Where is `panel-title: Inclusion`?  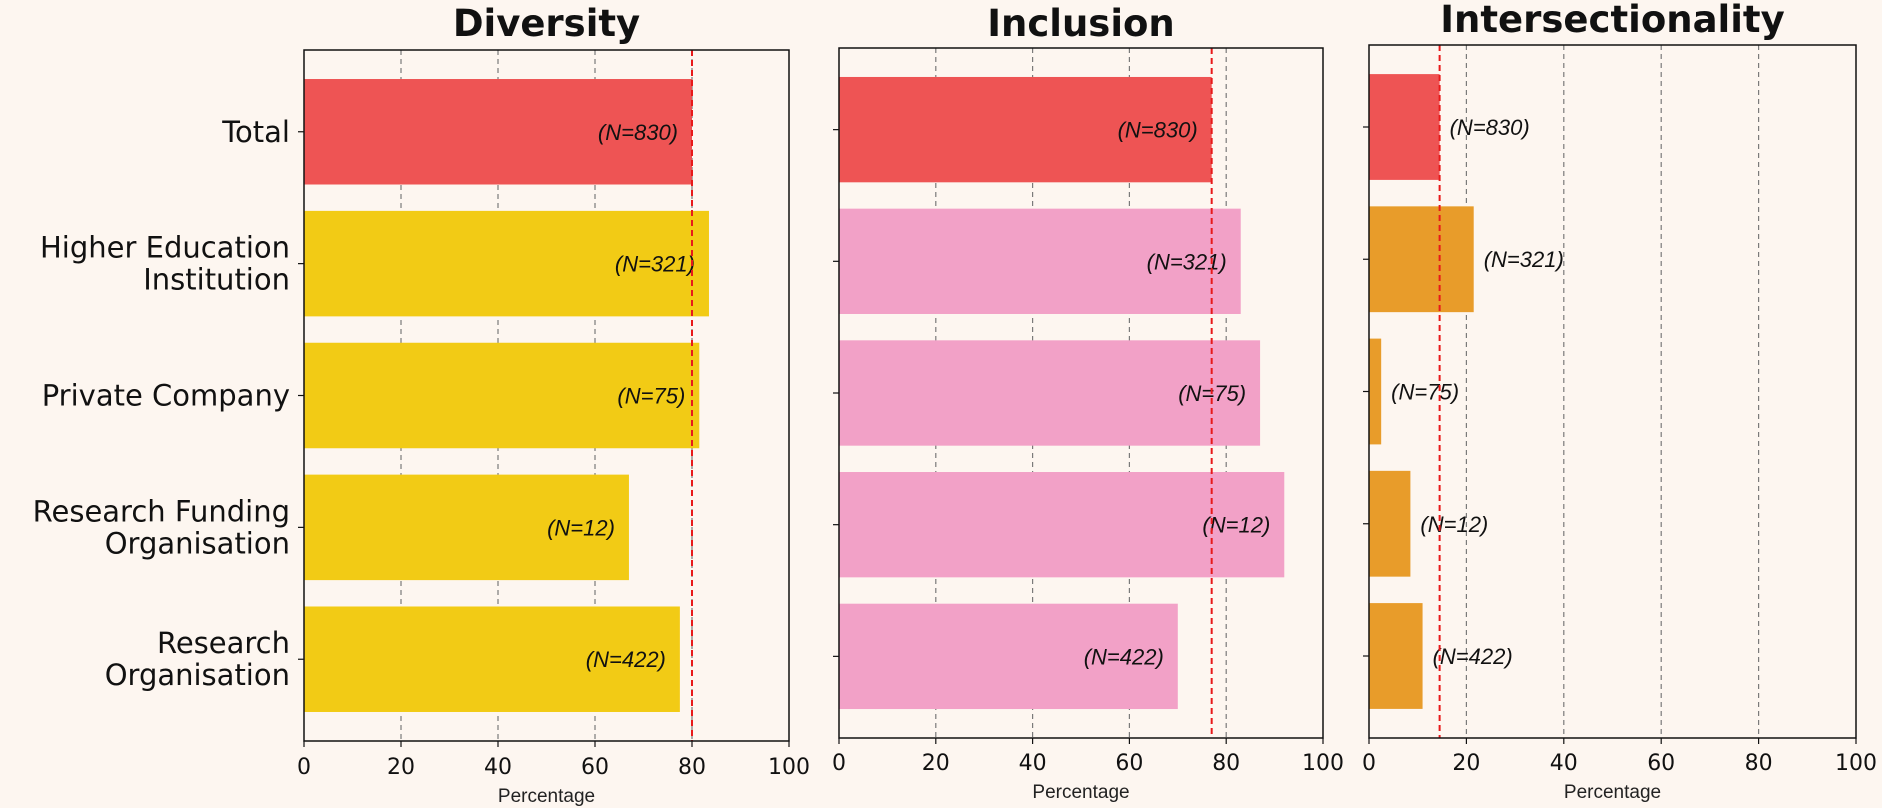 panel-title: Inclusion is located at coordinates (1081, 23).